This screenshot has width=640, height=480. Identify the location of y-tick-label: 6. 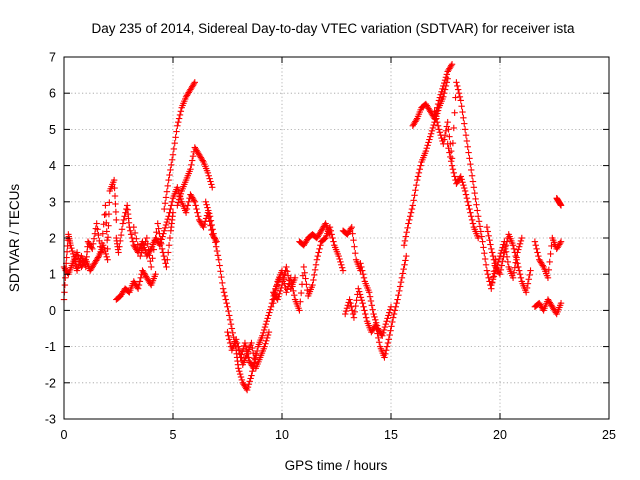
(52, 94).